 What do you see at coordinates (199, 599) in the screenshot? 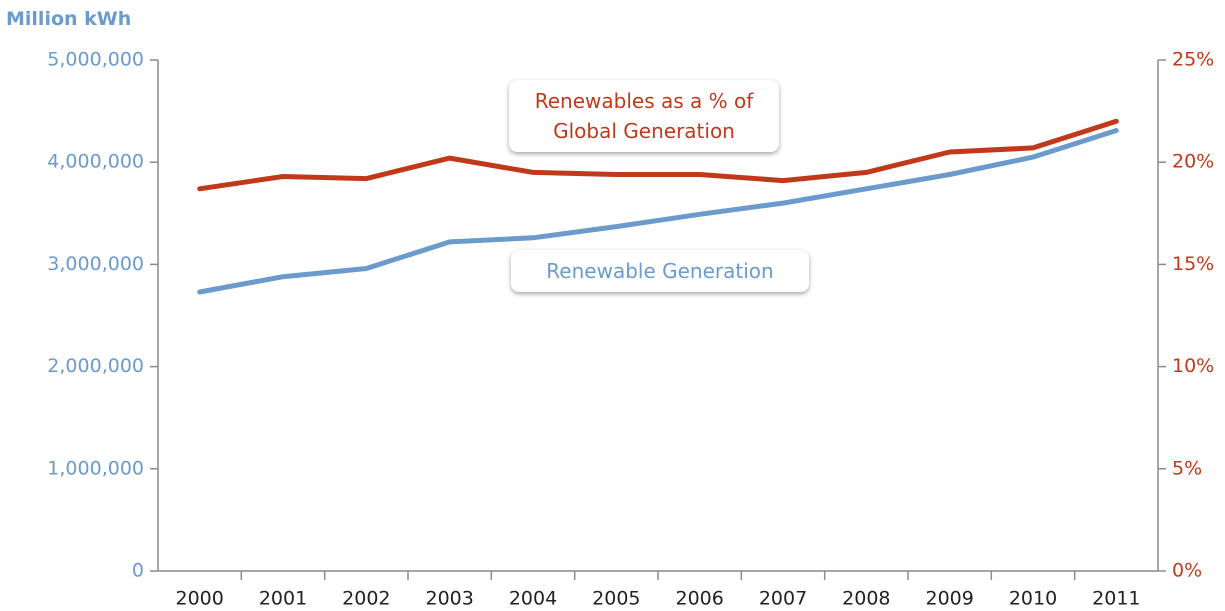
I see `x-tick-label: 2000` at bounding box center [199, 599].